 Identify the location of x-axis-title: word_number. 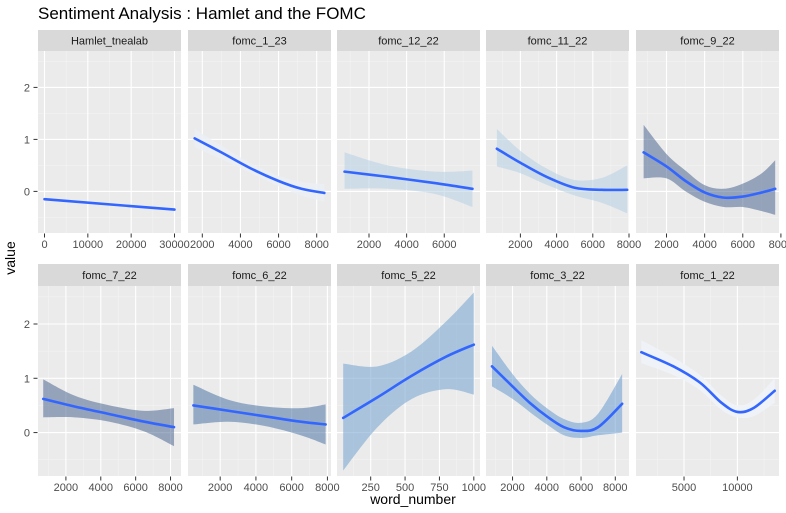
(412, 499).